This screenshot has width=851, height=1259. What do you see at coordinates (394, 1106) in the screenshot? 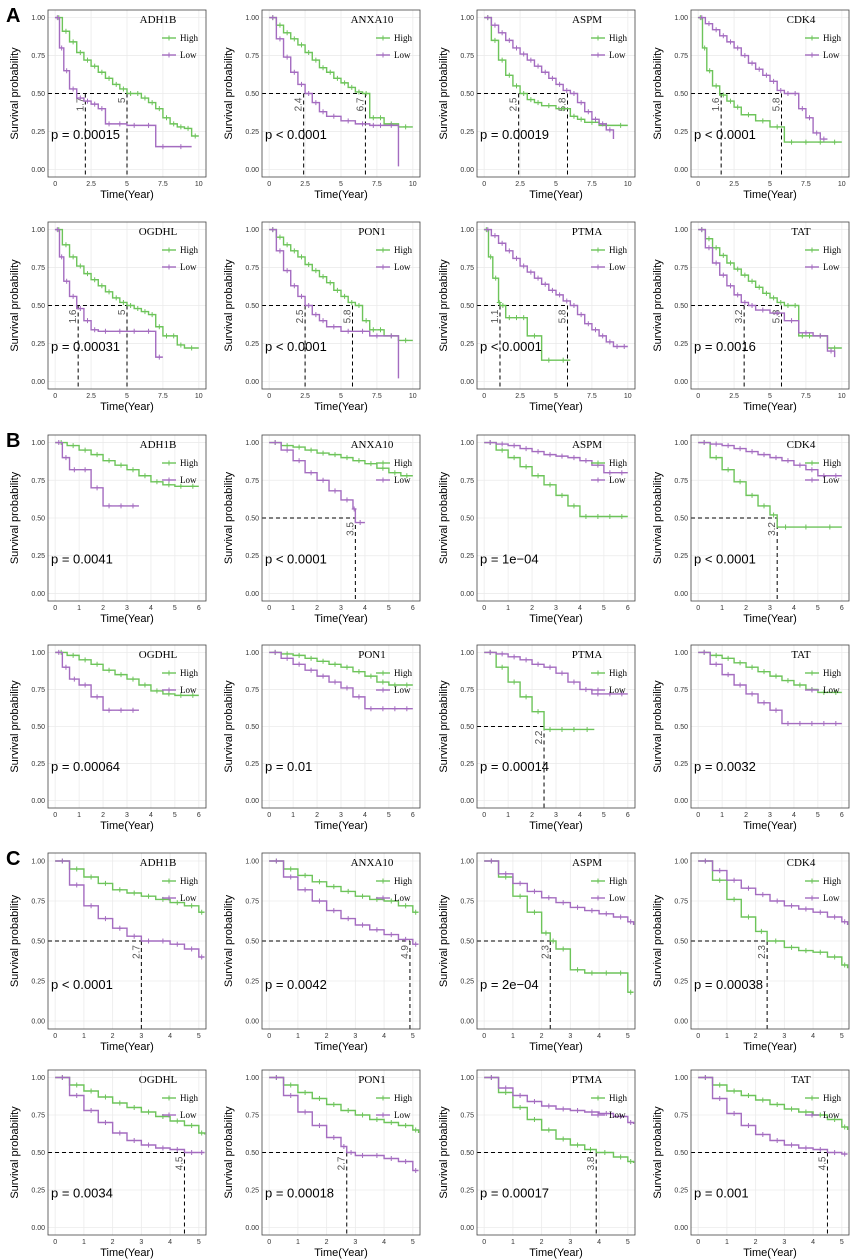
I see `legend: High Low` at bounding box center [394, 1106].